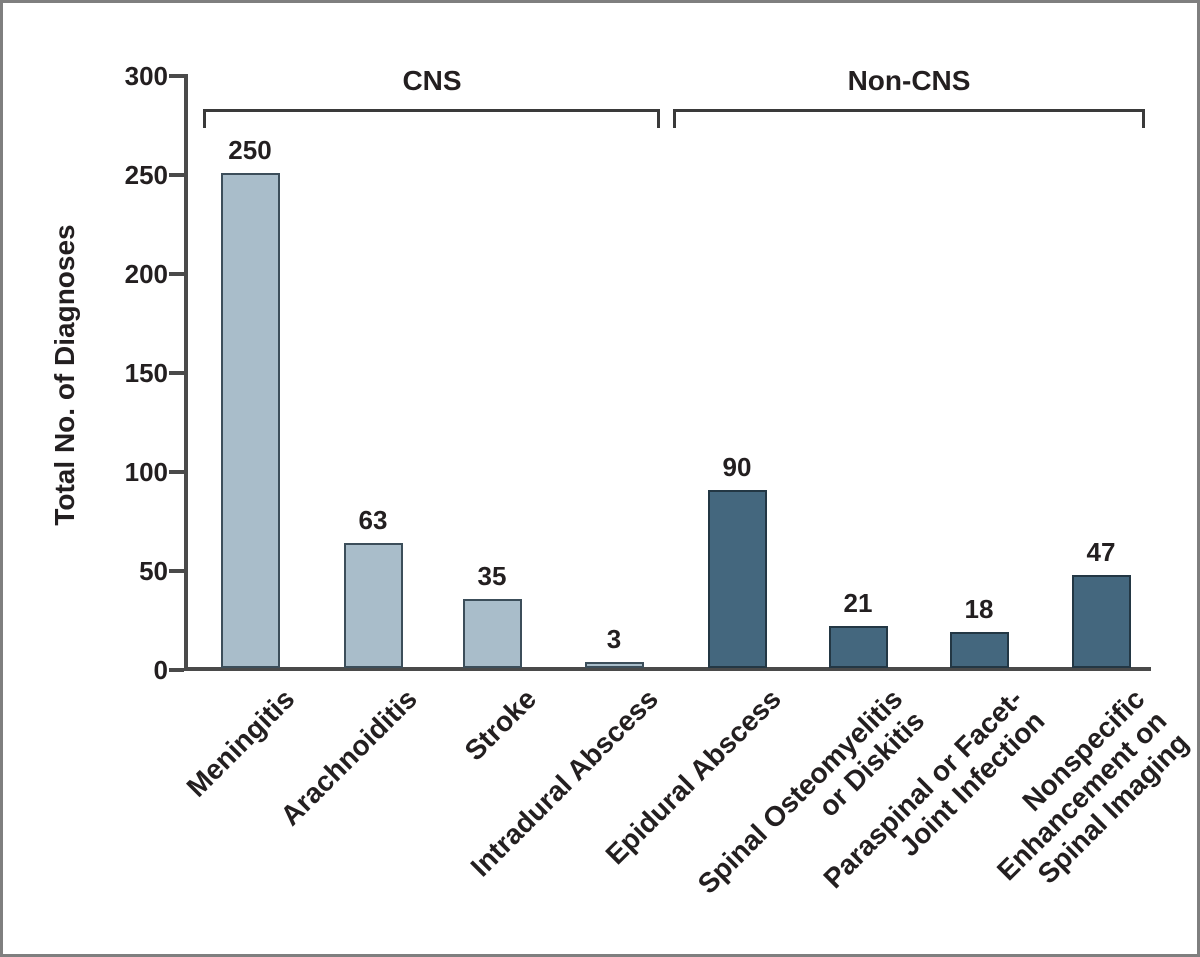 The height and width of the screenshot is (957, 1200). What do you see at coordinates (146, 175) in the screenshot?
I see `y-tick-label: 250` at bounding box center [146, 175].